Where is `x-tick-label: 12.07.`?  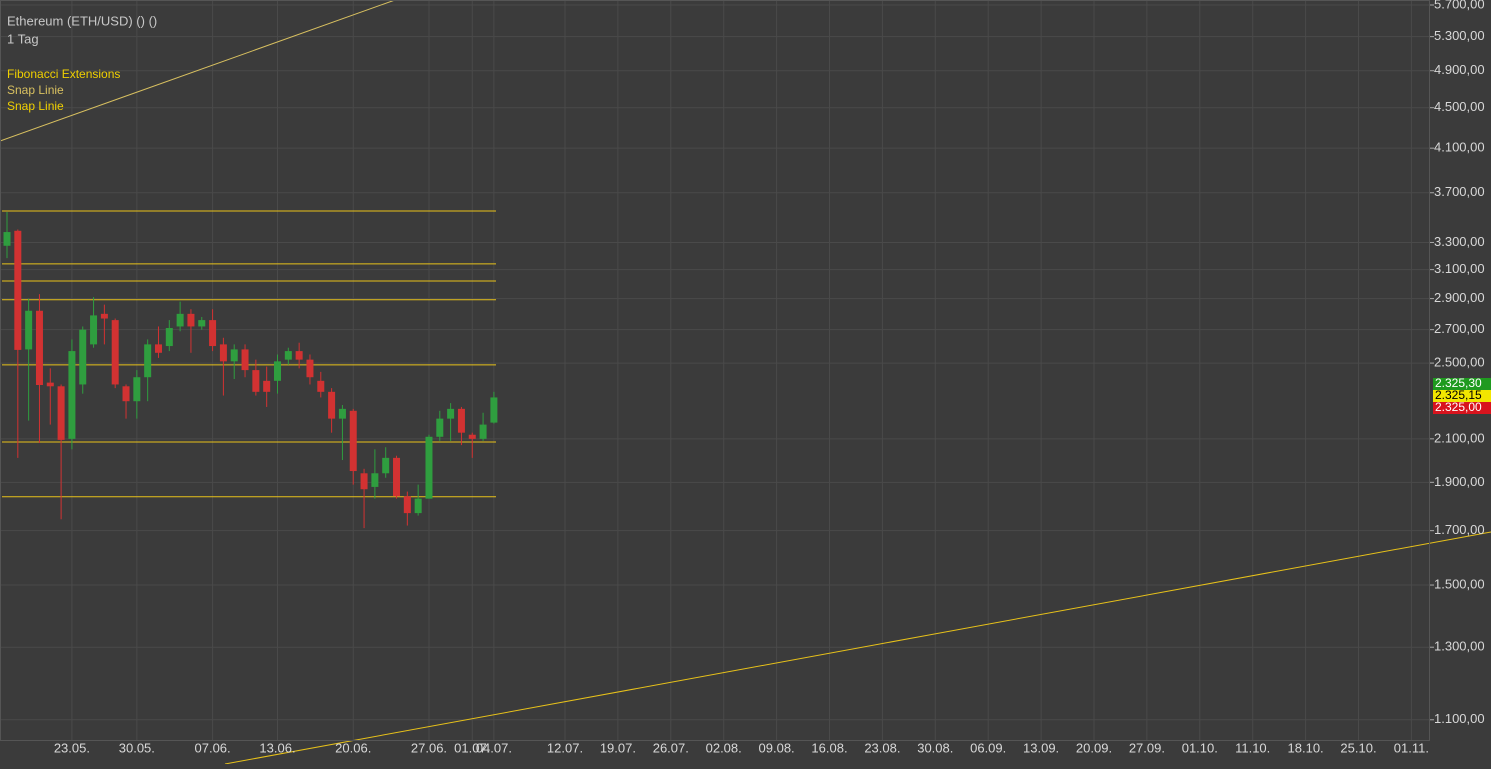 x-tick-label: 12.07. is located at coordinates (565, 747).